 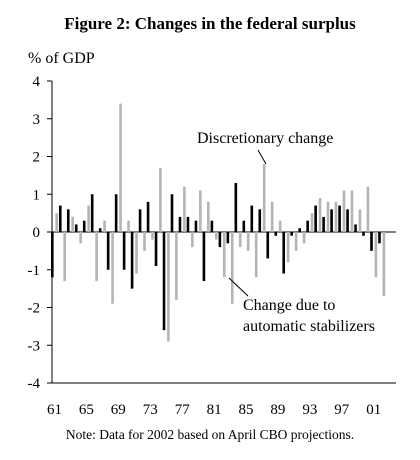 What do you see at coordinates (184, 209) in the screenshot?
I see `bar-discretionary-1977` at bounding box center [184, 209].